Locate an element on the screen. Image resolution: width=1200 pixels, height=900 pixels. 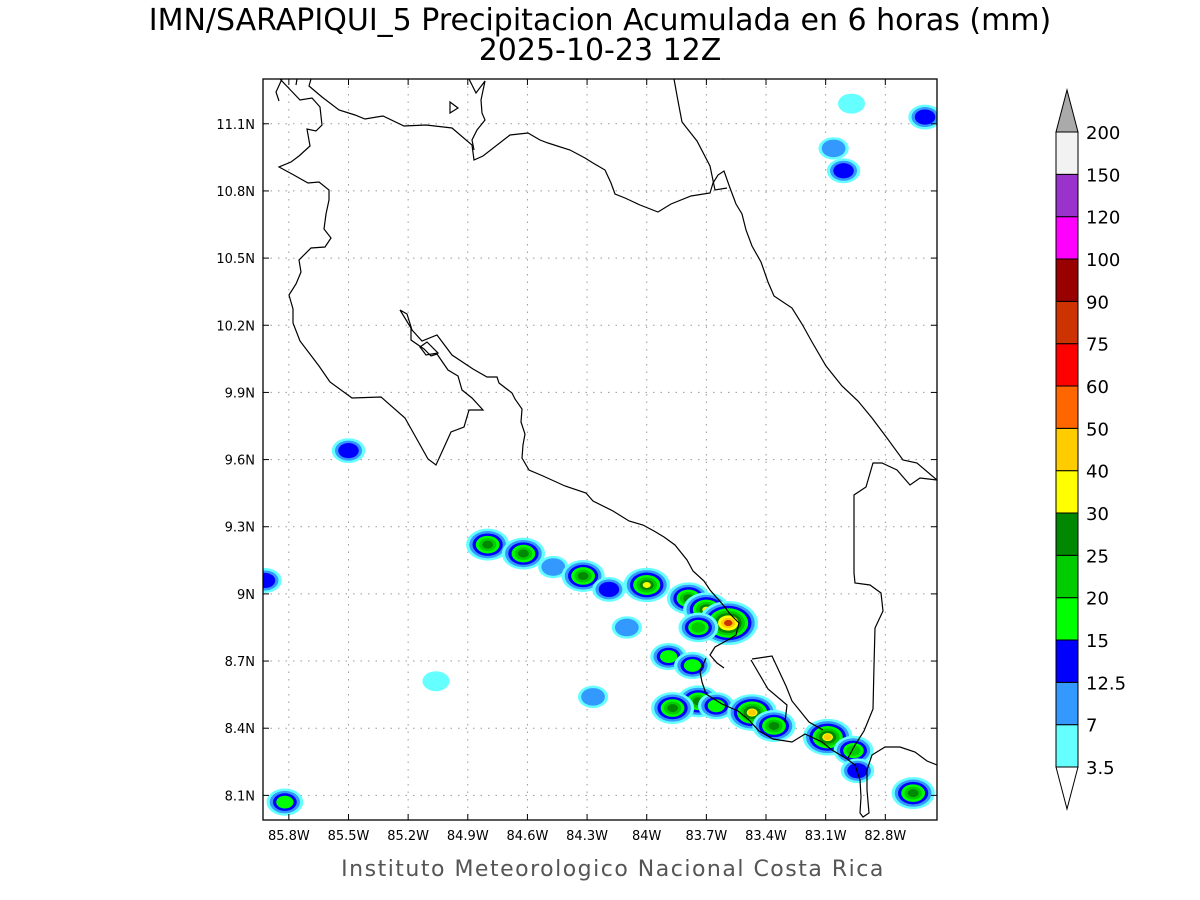
coastline-caribbean-inner is located at coordinates (700, 135).